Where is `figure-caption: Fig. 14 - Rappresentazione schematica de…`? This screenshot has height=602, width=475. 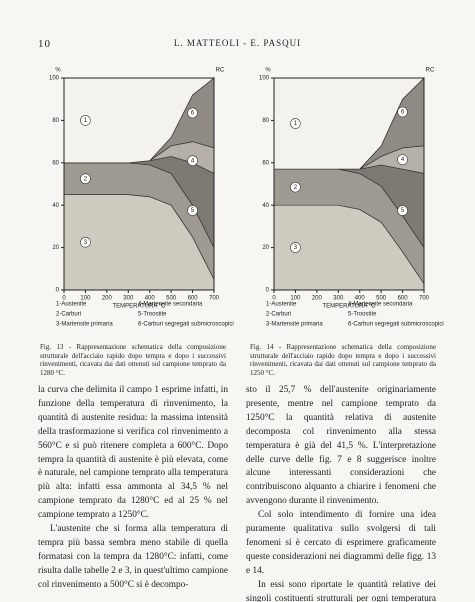
figure-caption: Fig. 14 - Rappresentazione schematica de… is located at coordinates (343, 360).